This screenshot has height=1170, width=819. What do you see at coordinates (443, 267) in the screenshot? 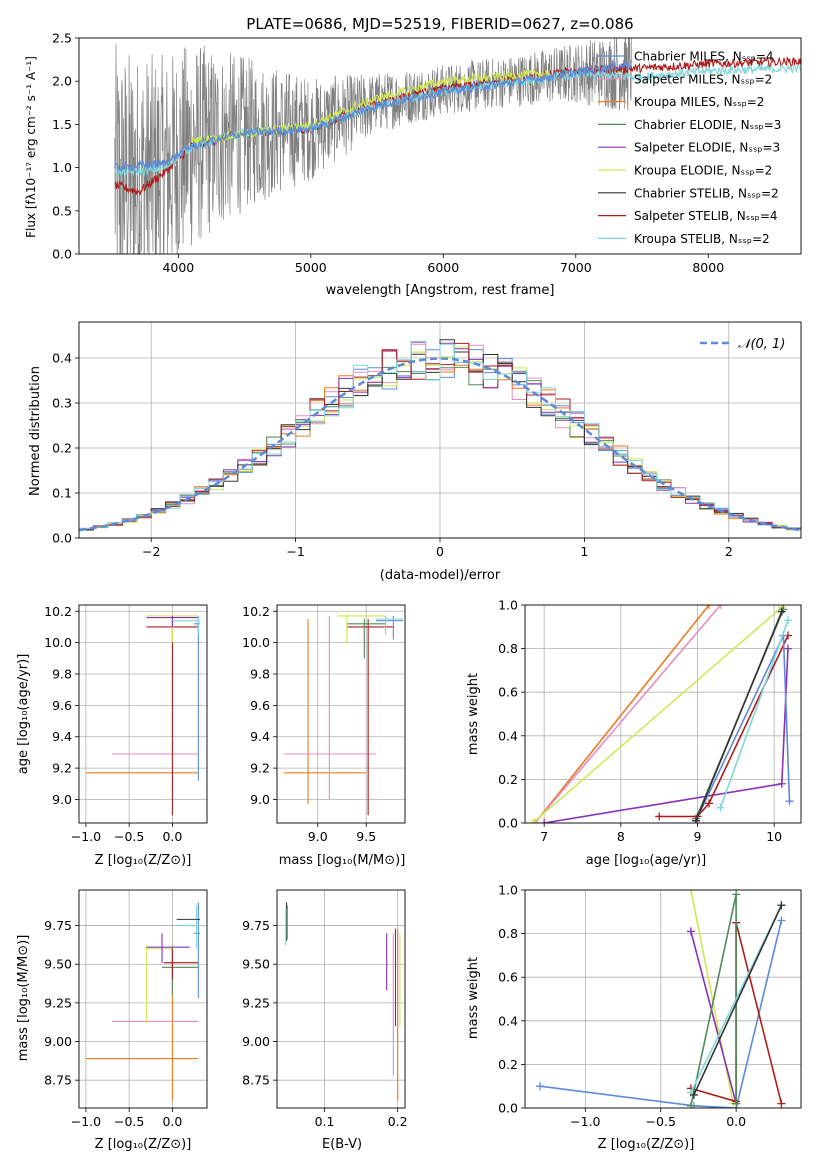
I see `spectrum-xtick-label: 6000` at bounding box center [443, 267].